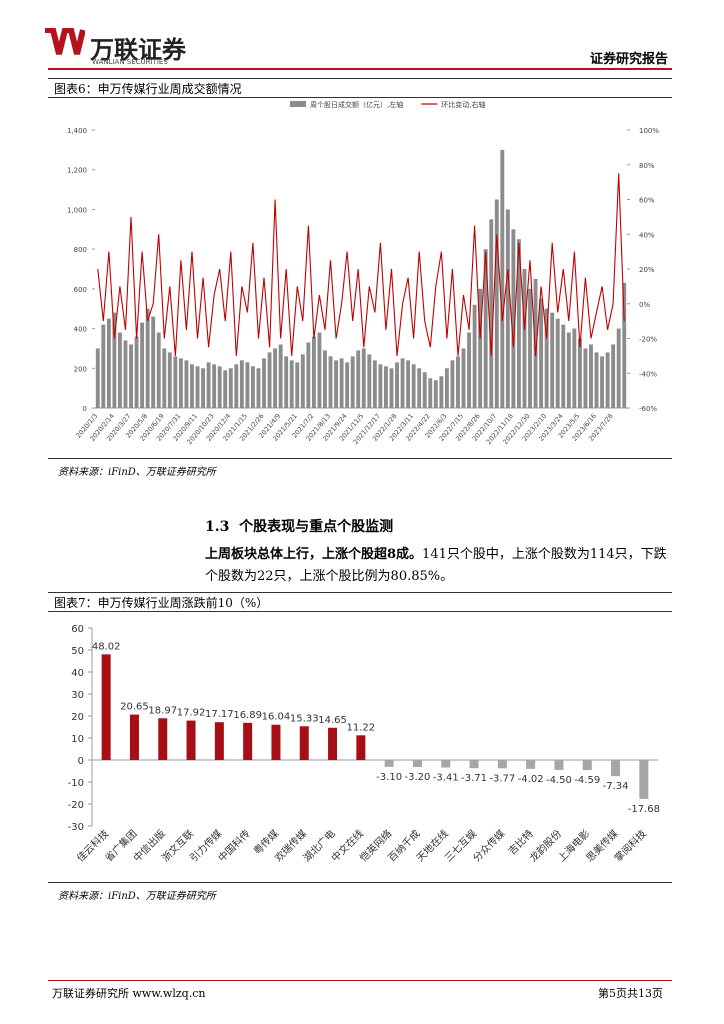 Image resolution: width=724 pixels, height=1024 pixels. I want to click on y-tick-label: 1,400, so click(77, 131).